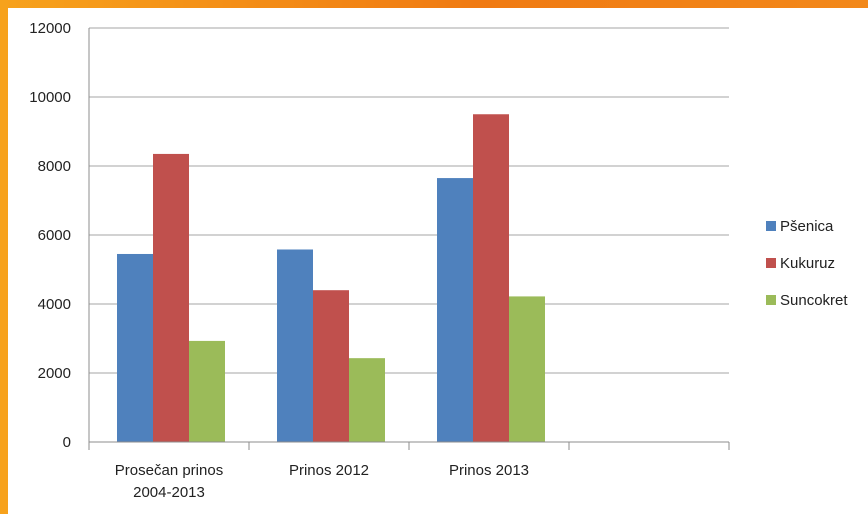  Describe the element at coordinates (54, 304) in the screenshot. I see `y-tick-label: 4000` at that location.